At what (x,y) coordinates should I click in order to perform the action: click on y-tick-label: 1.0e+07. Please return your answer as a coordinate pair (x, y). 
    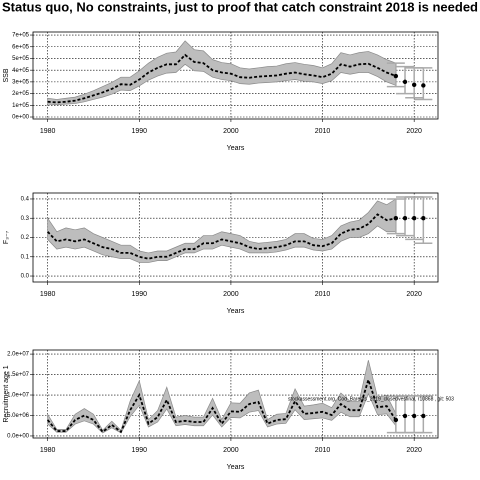
    Looking at the image, I should click on (18, 396).